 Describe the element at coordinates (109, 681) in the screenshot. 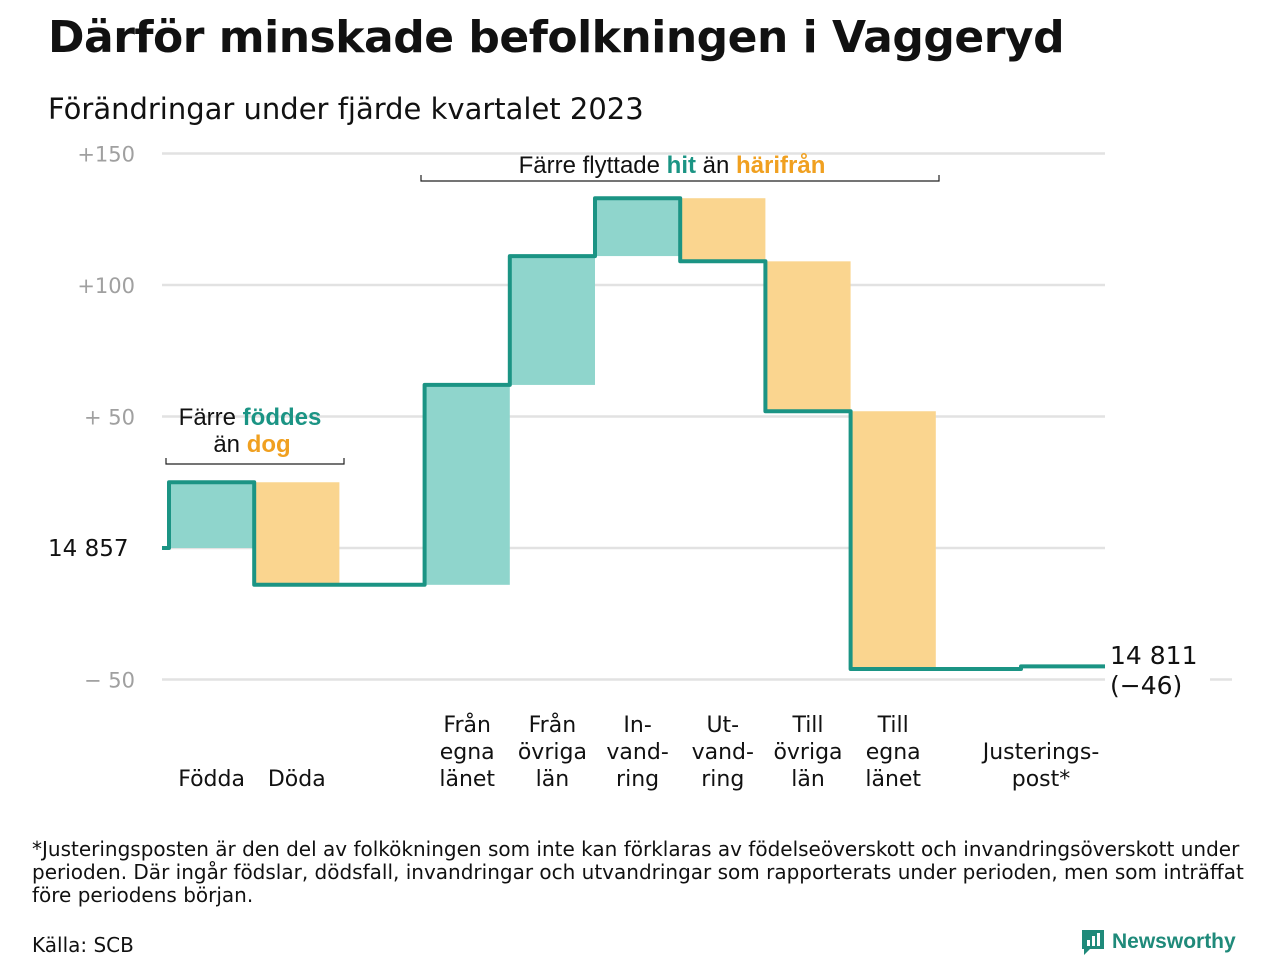

I see `y-tick-label: − 50` at that location.